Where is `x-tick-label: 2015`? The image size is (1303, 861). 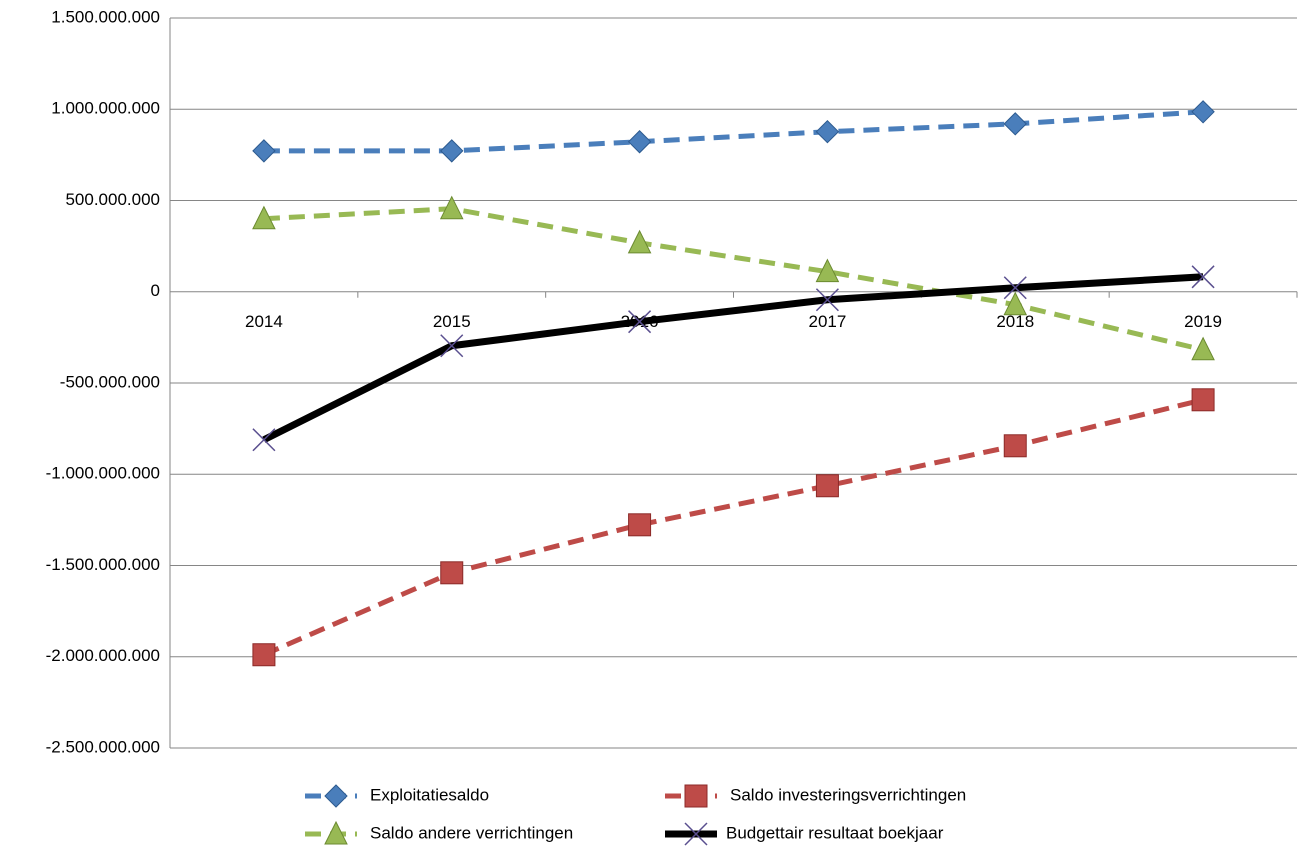
x-tick-label: 2015 is located at coordinates (452, 321).